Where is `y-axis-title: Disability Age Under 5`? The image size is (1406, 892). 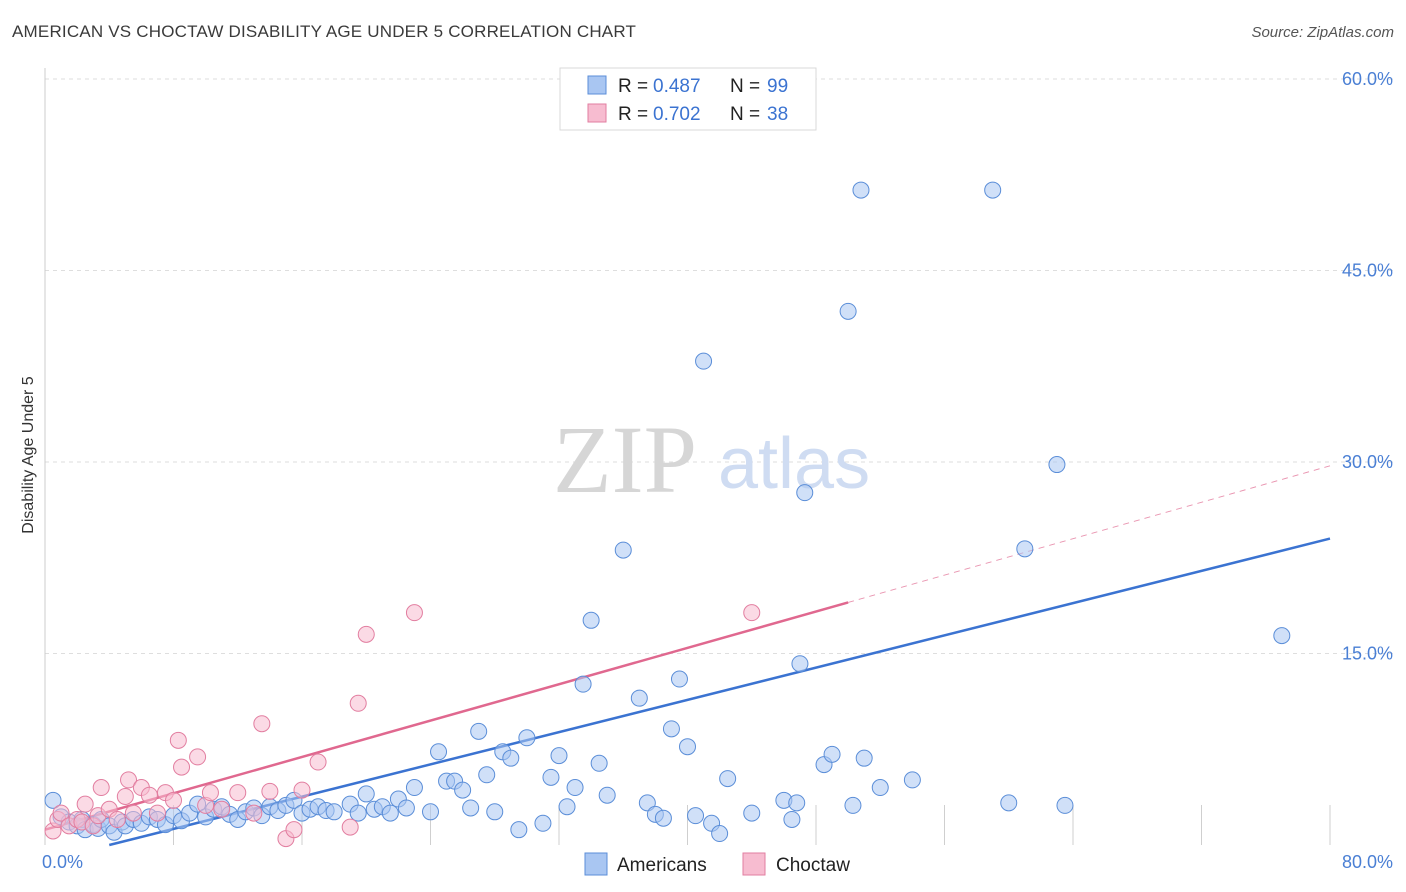 y-axis-title: Disability Age Under 5 is located at coordinates (28, 455).